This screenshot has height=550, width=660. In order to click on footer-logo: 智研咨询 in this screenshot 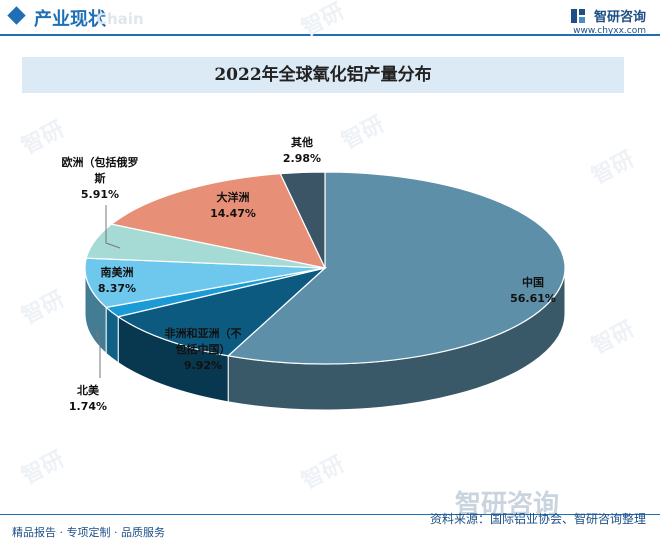, I will do `click(507, 505)`.